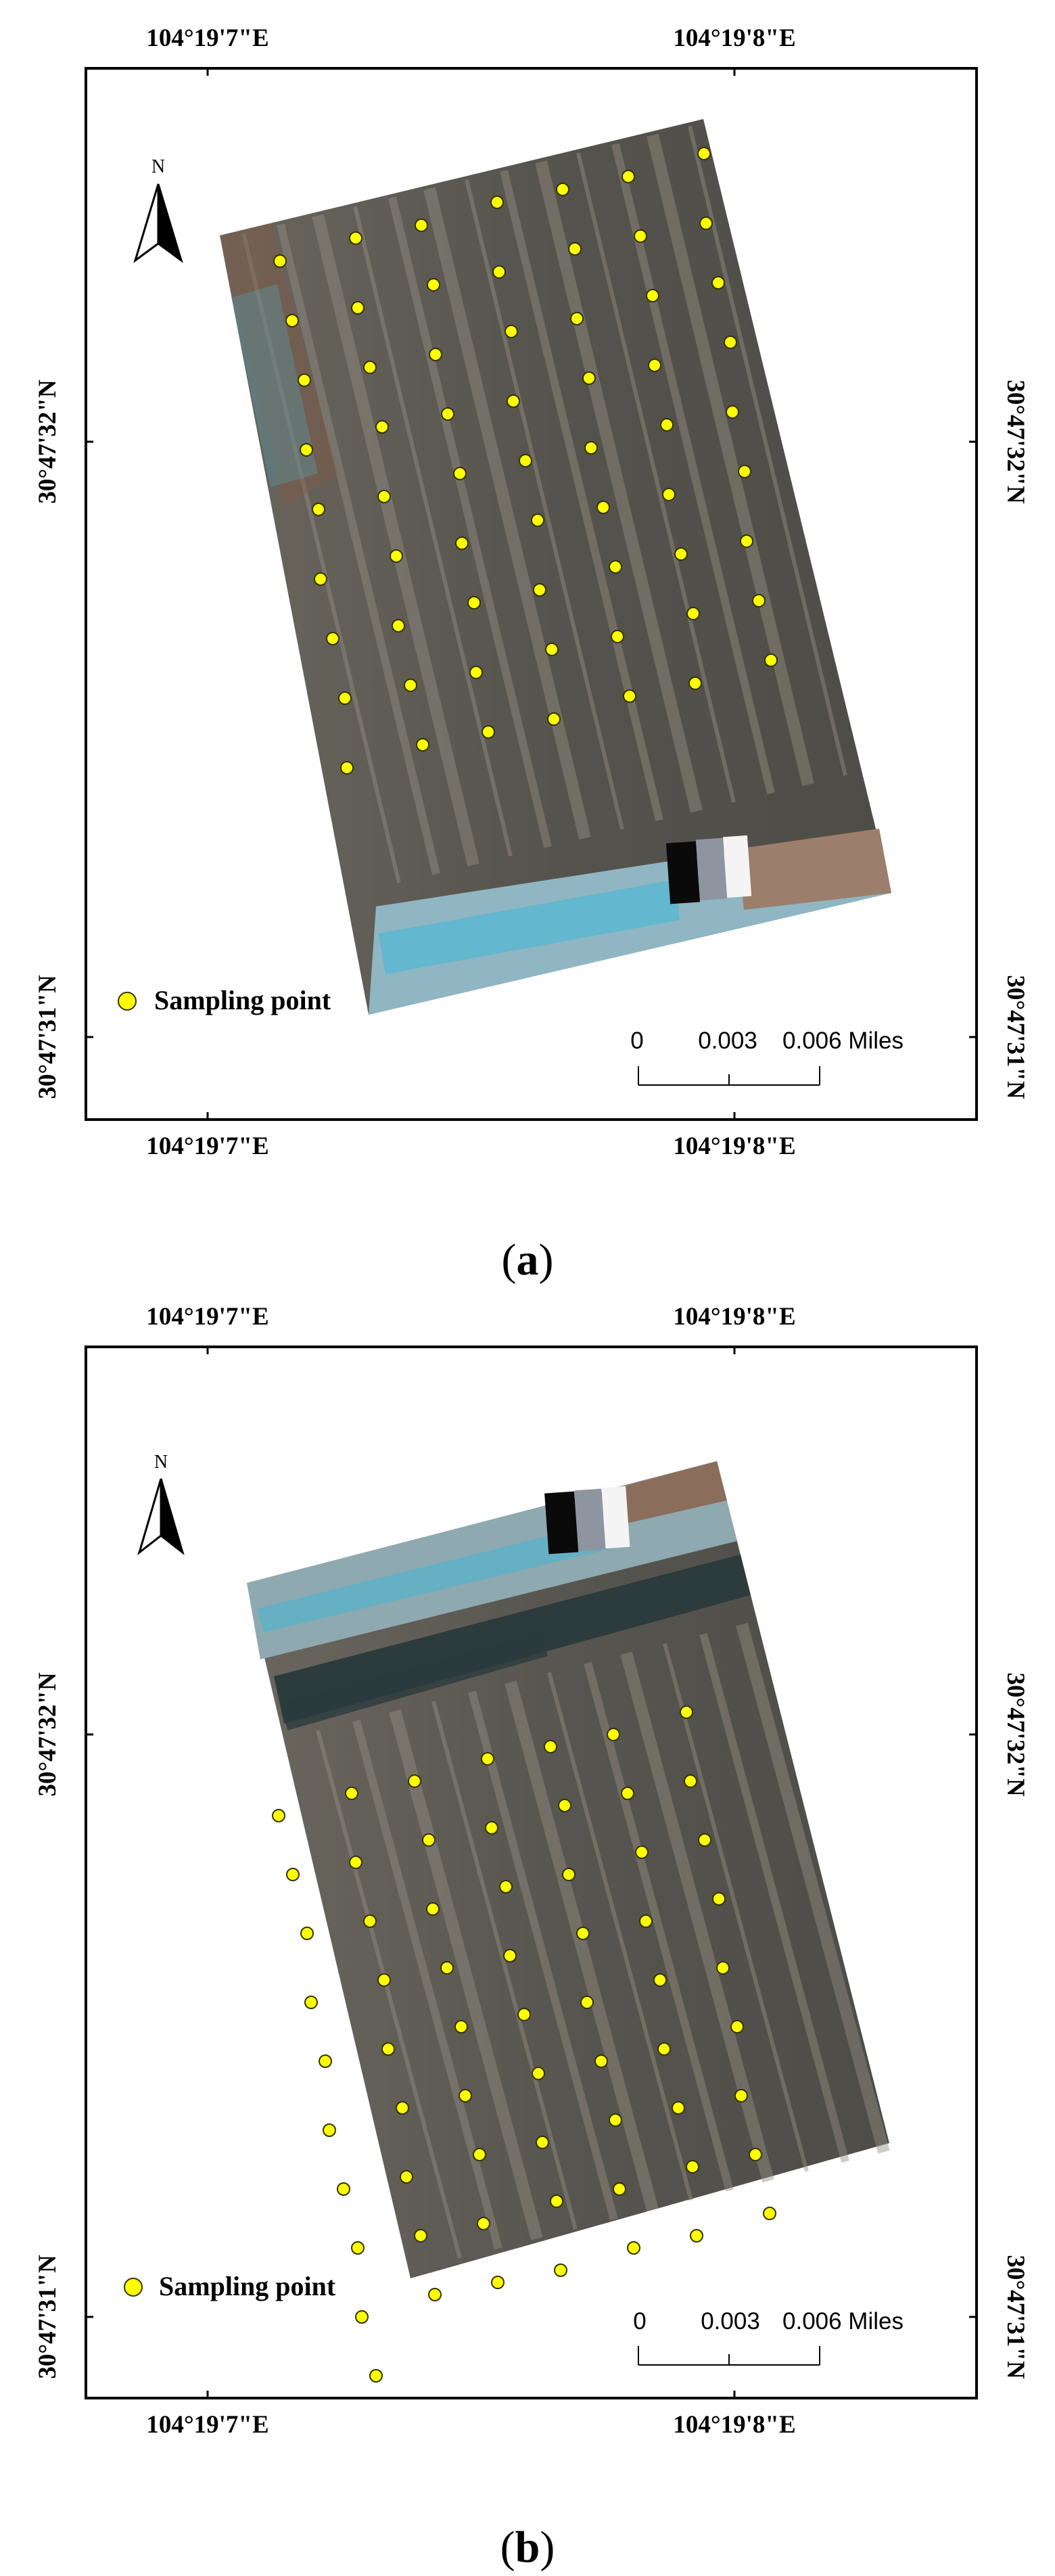 The height and width of the screenshot is (2576, 1055). What do you see at coordinates (734, 1146) in the screenshot?
I see `lon-label-bottom-right-a: 104°19'8"E` at bounding box center [734, 1146].